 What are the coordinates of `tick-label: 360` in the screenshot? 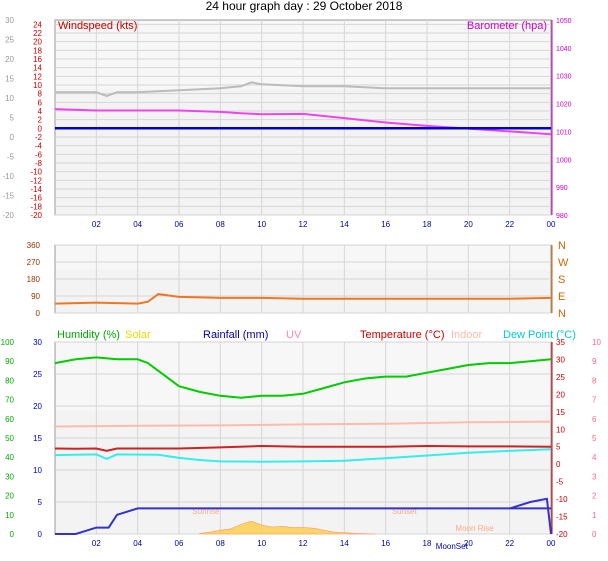 It's located at (34, 245).